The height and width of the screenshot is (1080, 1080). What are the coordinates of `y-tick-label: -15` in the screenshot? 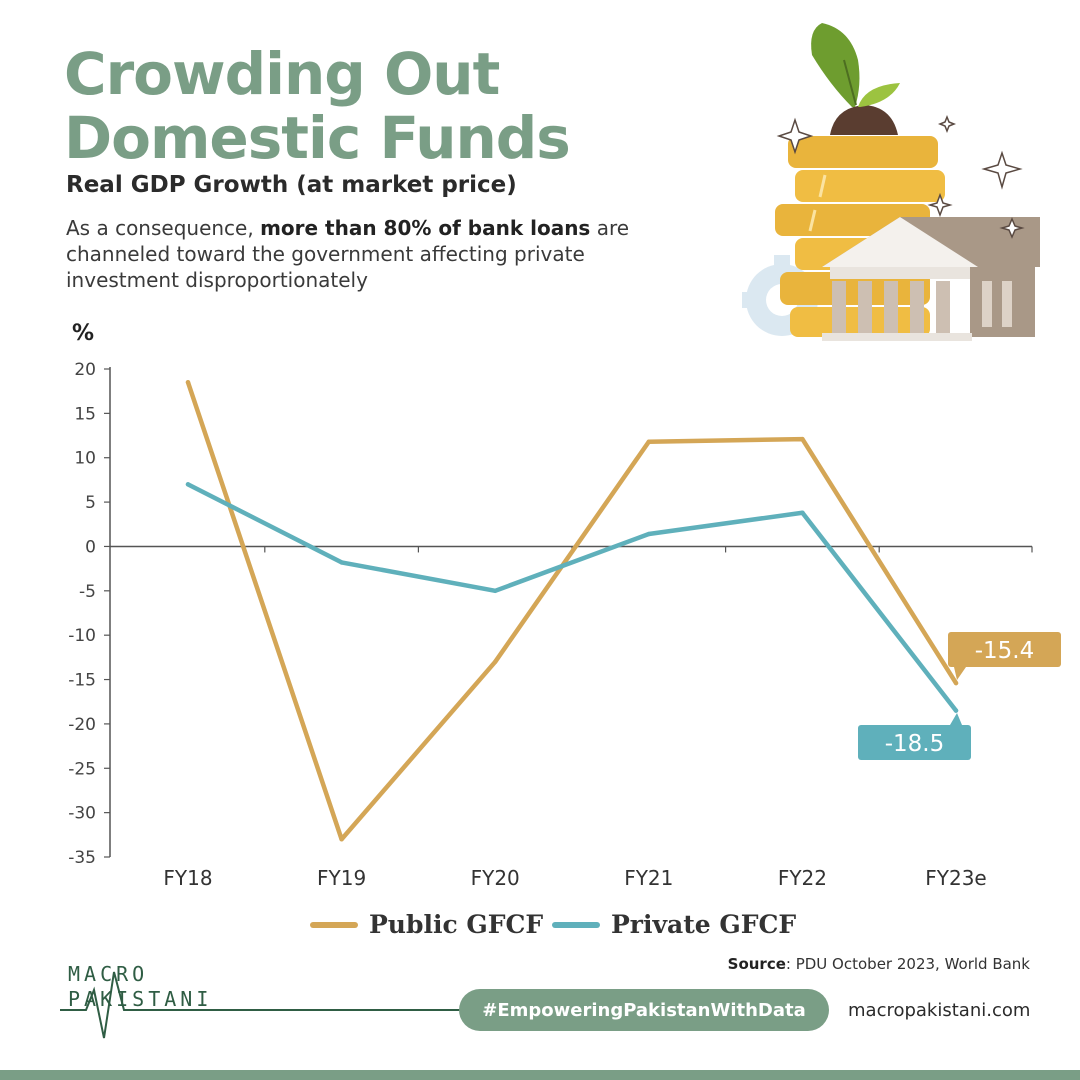 It's located at (82, 681).